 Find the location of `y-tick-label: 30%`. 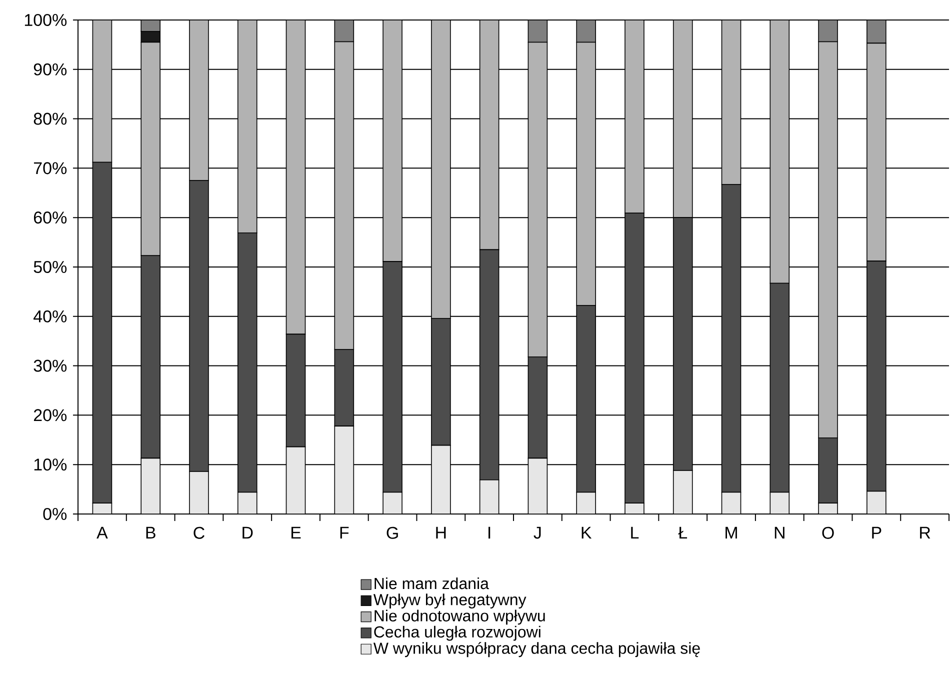

y-tick-label: 30% is located at coordinates (50, 366).